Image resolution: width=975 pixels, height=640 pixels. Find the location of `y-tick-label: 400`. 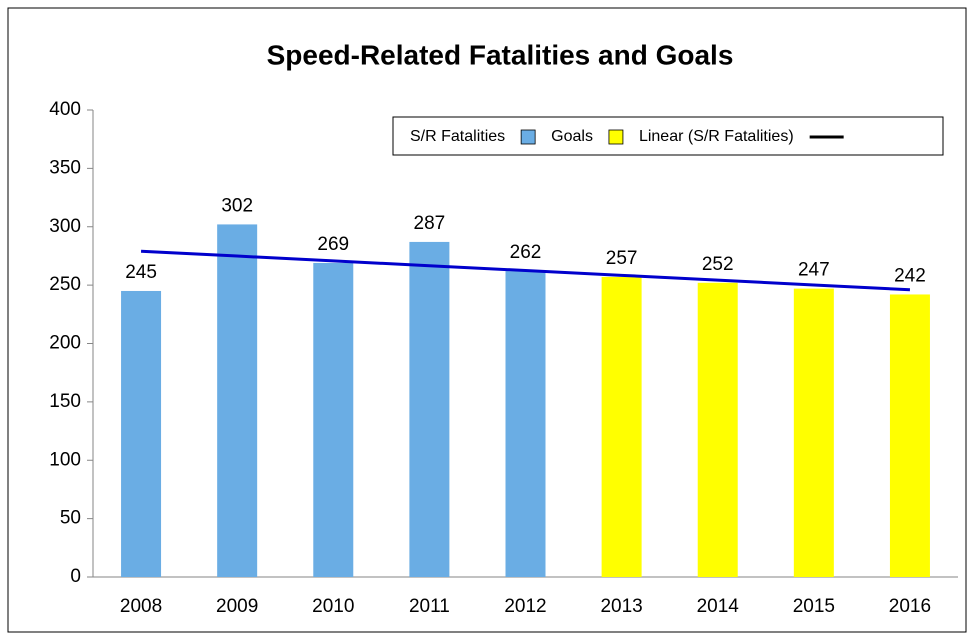

y-tick-label: 400 is located at coordinates (65, 109).